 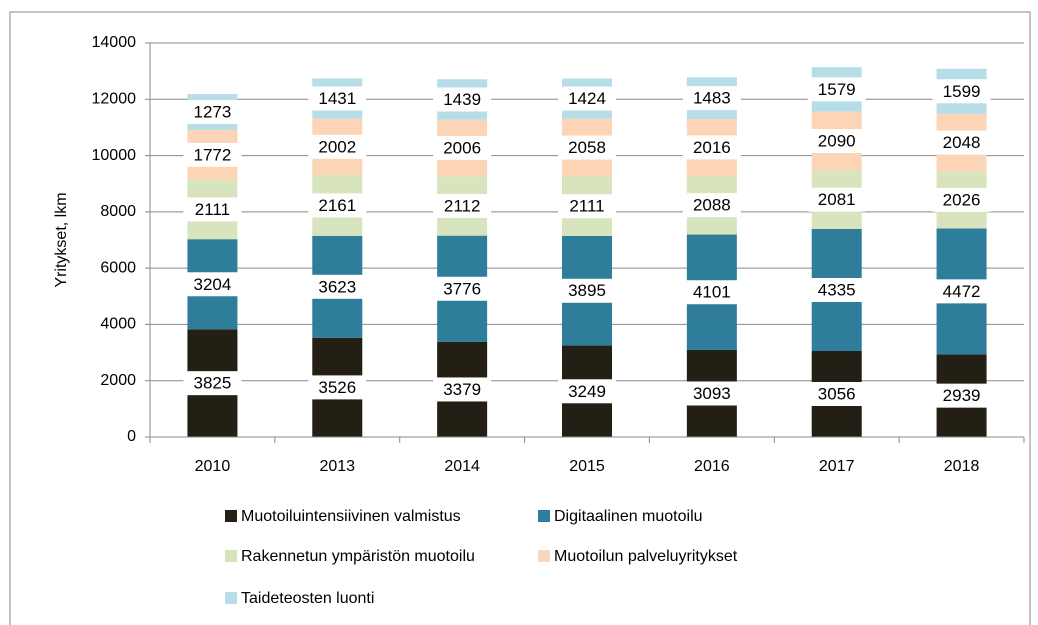 What do you see at coordinates (118, 267) in the screenshot?
I see `y-tick-label: 6000` at bounding box center [118, 267].